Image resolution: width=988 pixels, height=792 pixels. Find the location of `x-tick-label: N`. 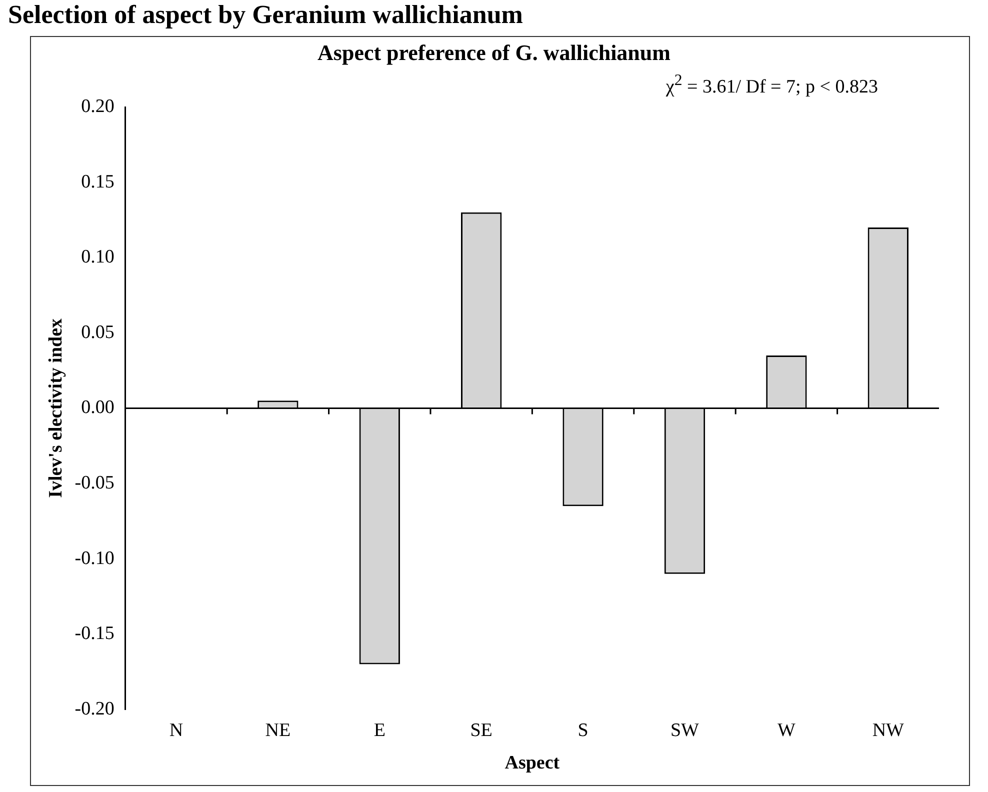

x-tick-label: N is located at coordinates (176, 730).